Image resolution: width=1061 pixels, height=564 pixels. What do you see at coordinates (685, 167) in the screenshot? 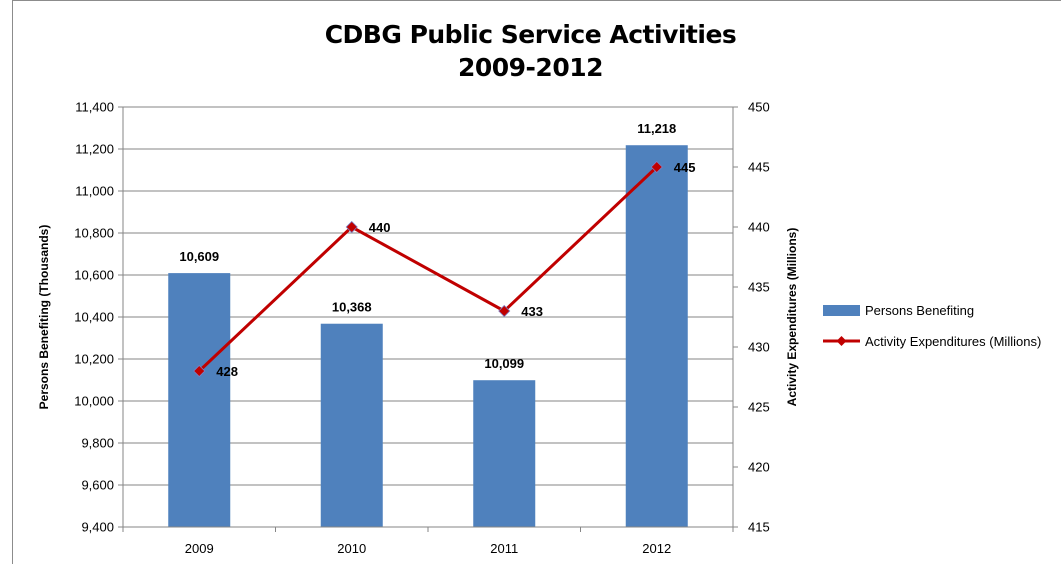
I see `line-data-label: 445` at bounding box center [685, 167].